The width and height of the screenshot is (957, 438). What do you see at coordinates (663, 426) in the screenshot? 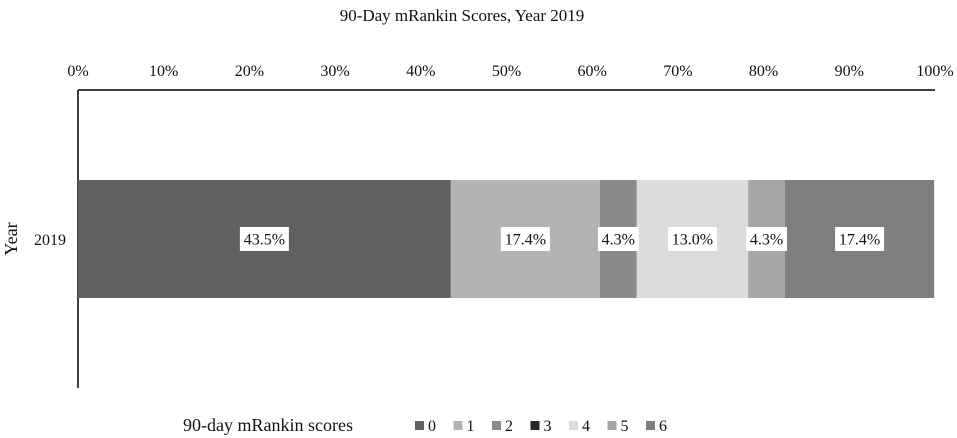
I see `legend-label-score-6: 6` at bounding box center [663, 426].